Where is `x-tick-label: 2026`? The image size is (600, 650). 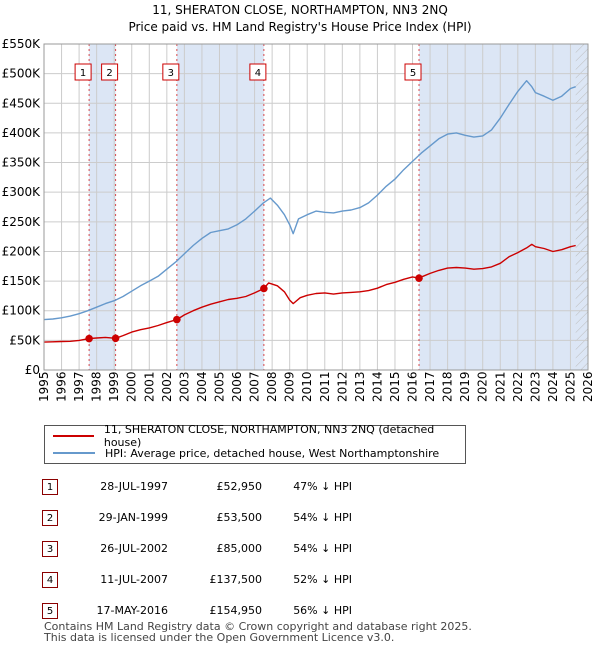
x-tick-label: 2026 is located at coordinates (588, 386).